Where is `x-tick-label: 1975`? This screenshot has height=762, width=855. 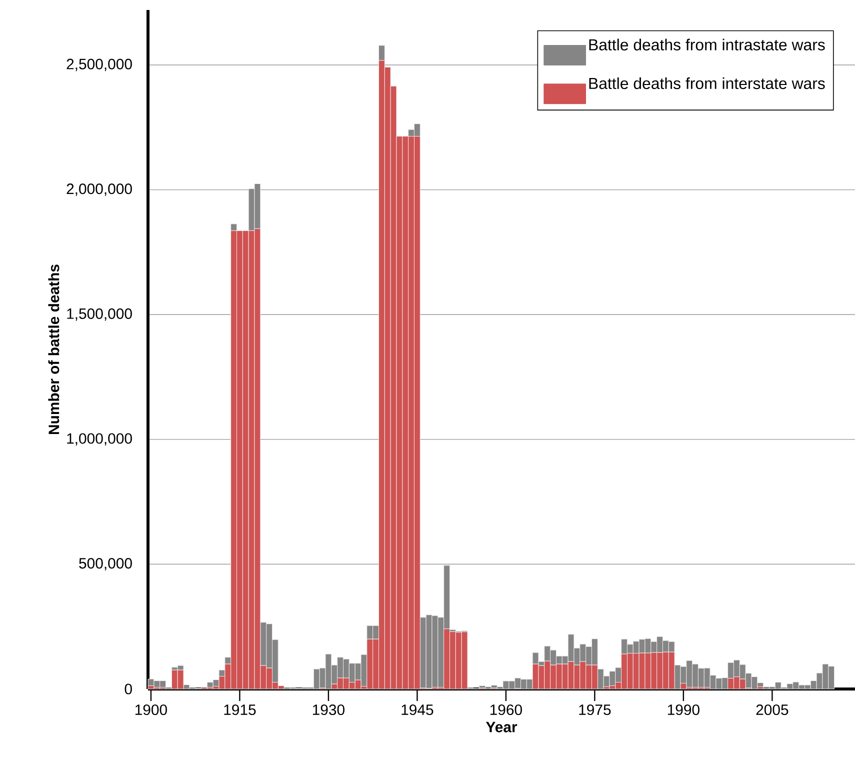
x-tick-label: 1975 is located at coordinates (595, 710).